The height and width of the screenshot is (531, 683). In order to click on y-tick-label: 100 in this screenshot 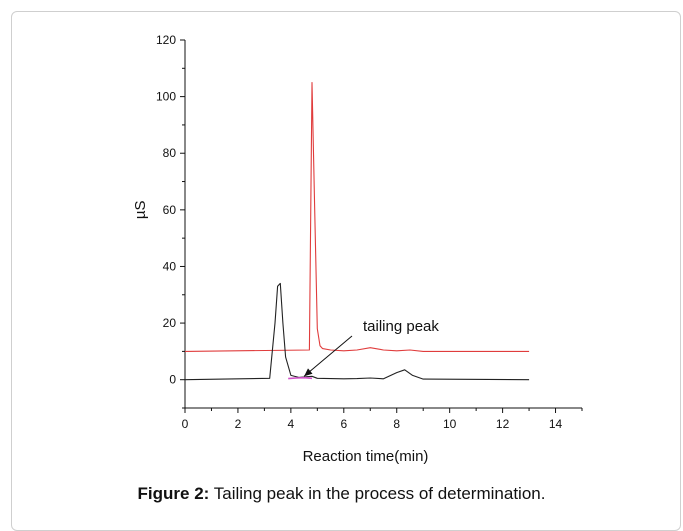, I will do `click(166, 97)`.